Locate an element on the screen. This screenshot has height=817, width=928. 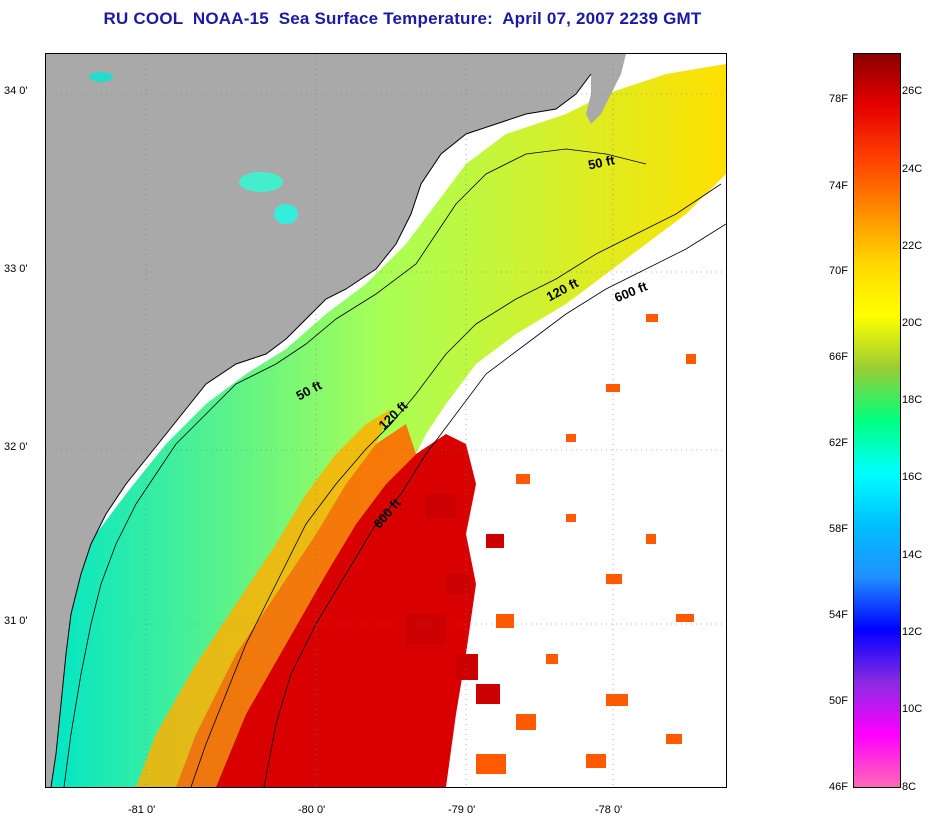
colorbar-gradient is located at coordinates (877, 420).